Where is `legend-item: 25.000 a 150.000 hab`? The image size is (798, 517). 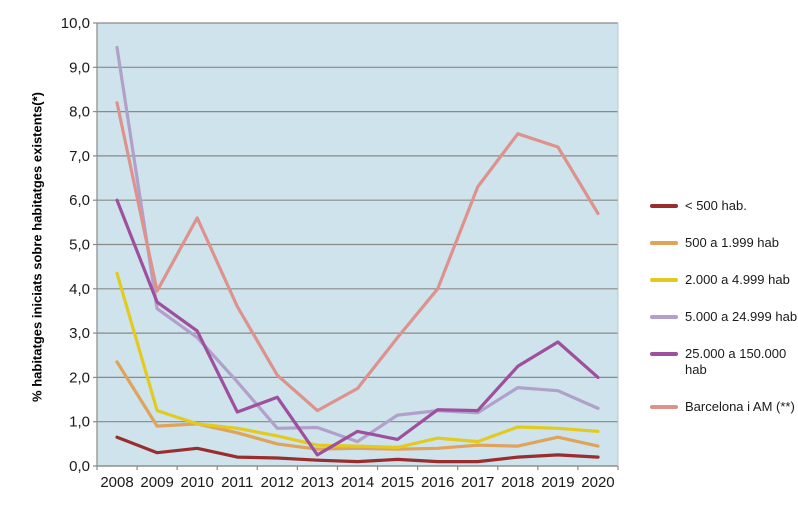 legend-item: 25.000 a 150.000 hab is located at coordinates (724, 362).